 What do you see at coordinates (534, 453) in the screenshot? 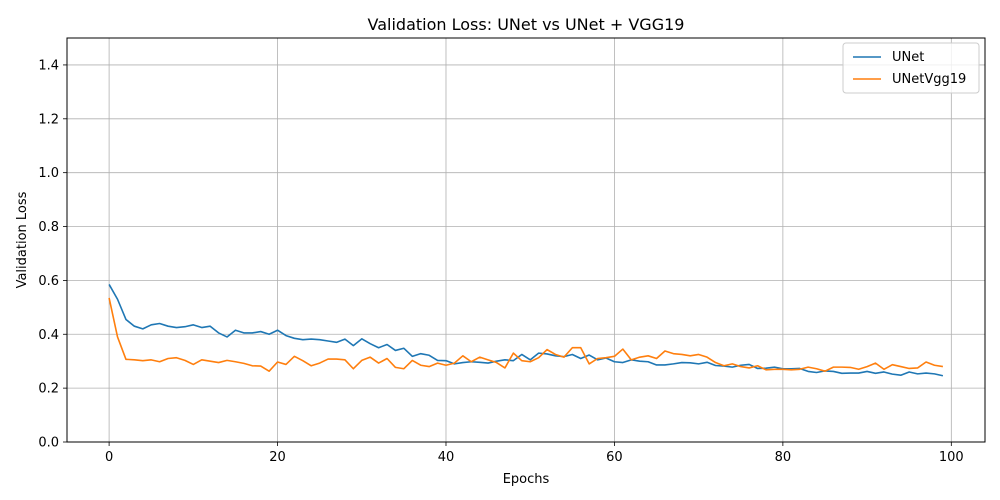
I see `x-axis-ticks: 0 20 40 60 80 100` at bounding box center [534, 453].